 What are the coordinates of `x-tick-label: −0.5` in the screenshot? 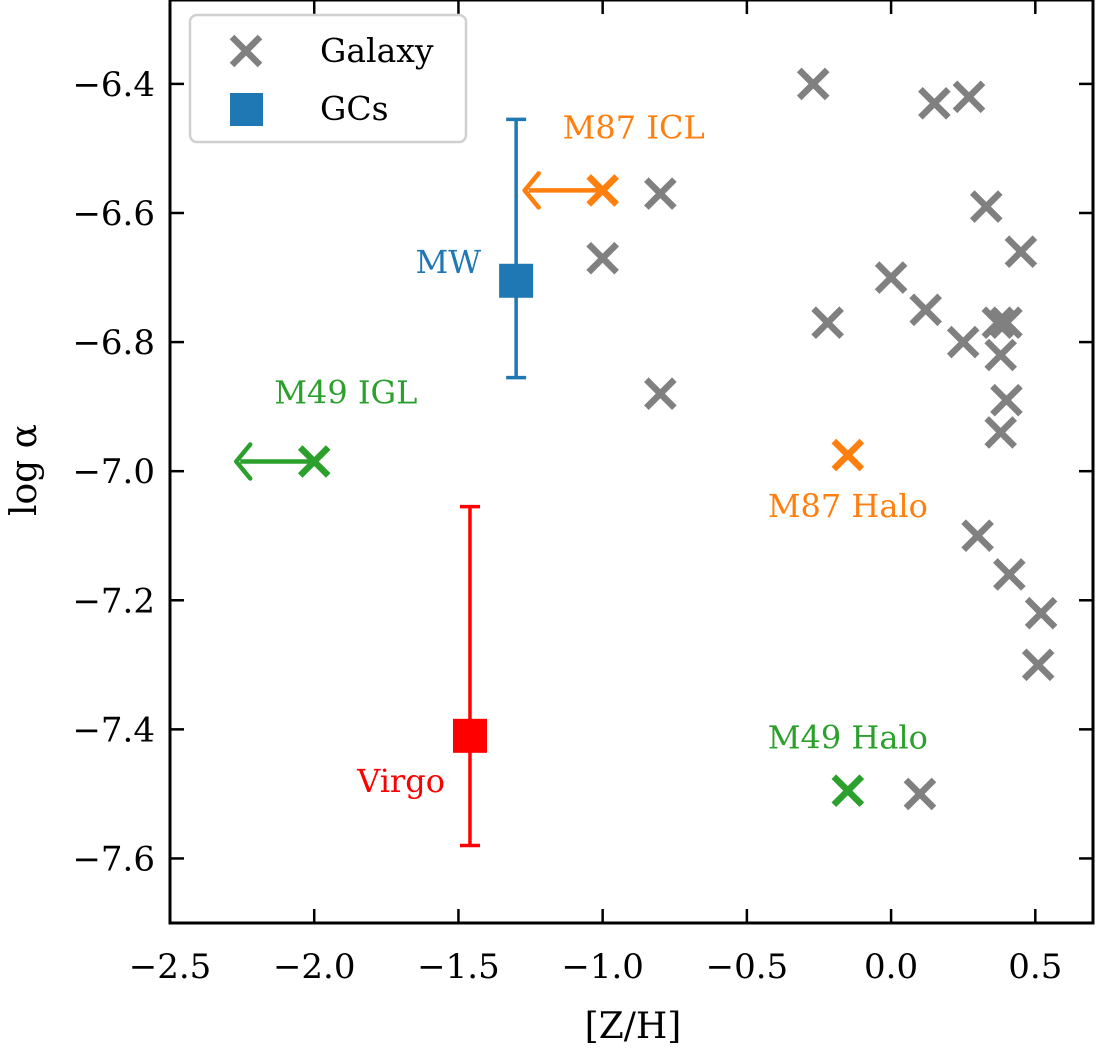 It's located at (747, 967).